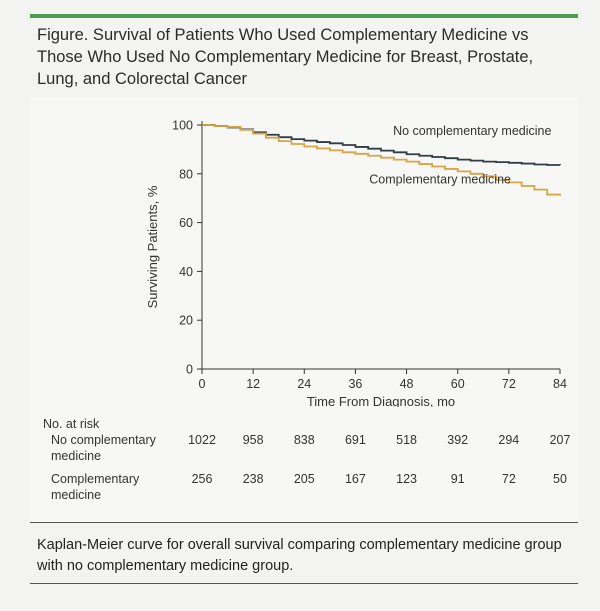 Image resolution: width=600 pixels, height=611 pixels. I want to click on y-axis-title: Surviving Patients, %, so click(152, 246).